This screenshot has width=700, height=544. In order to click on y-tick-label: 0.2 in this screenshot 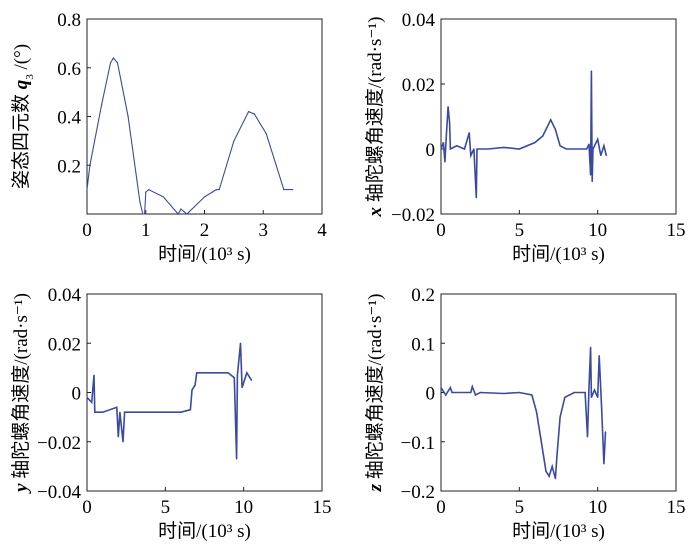, I will do `click(423, 295)`.